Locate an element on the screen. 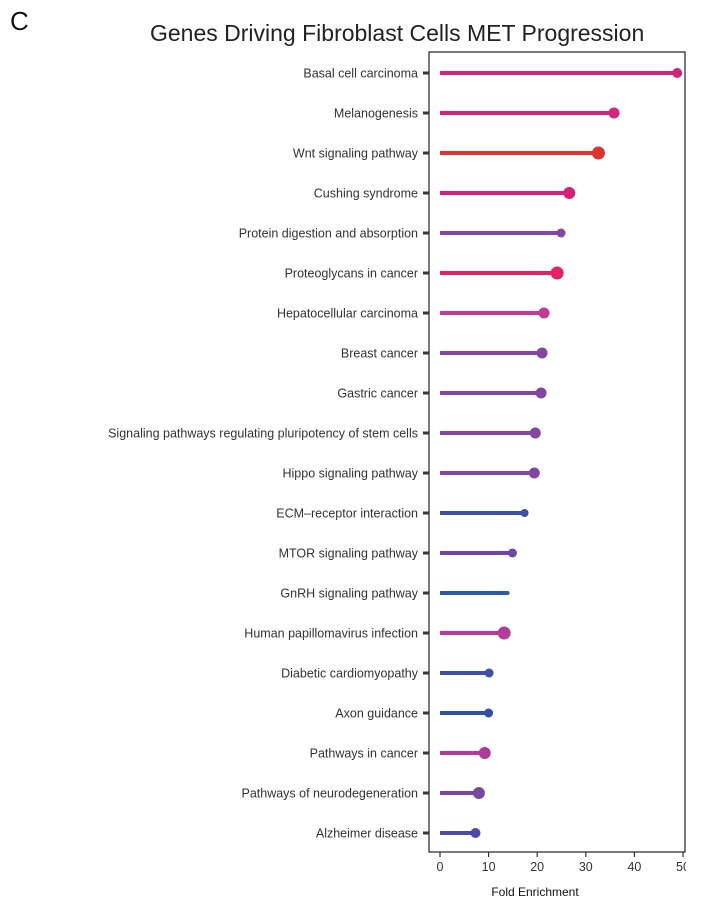 This screenshot has width=727, height=902. y-tick-label: Cushing syndrome is located at coordinates (366, 194).